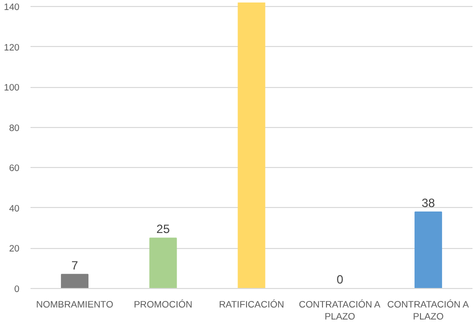 The width and height of the screenshot is (474, 324). What do you see at coordinates (340, 279) in the screenshot?
I see `data-label: 0` at bounding box center [340, 279].